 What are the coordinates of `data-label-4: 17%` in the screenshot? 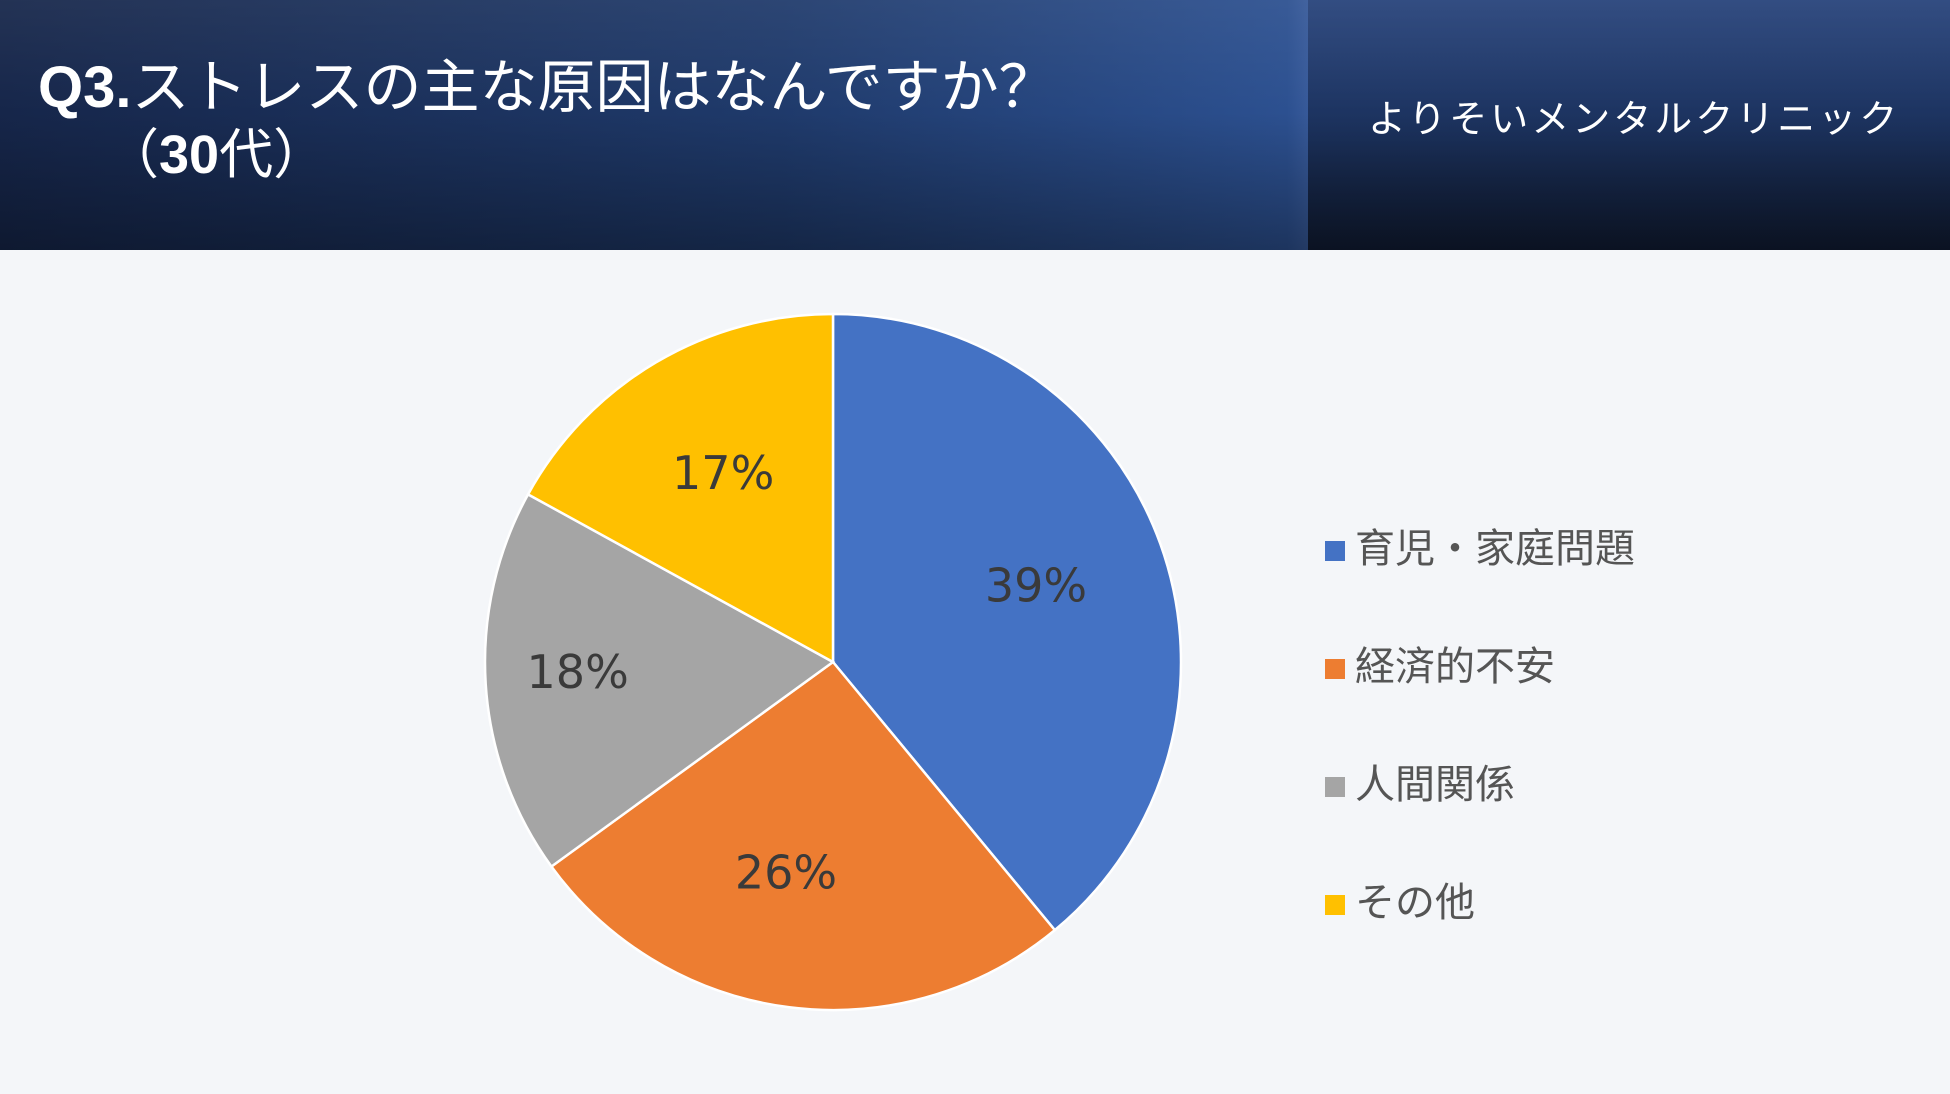 It's located at (723, 473).